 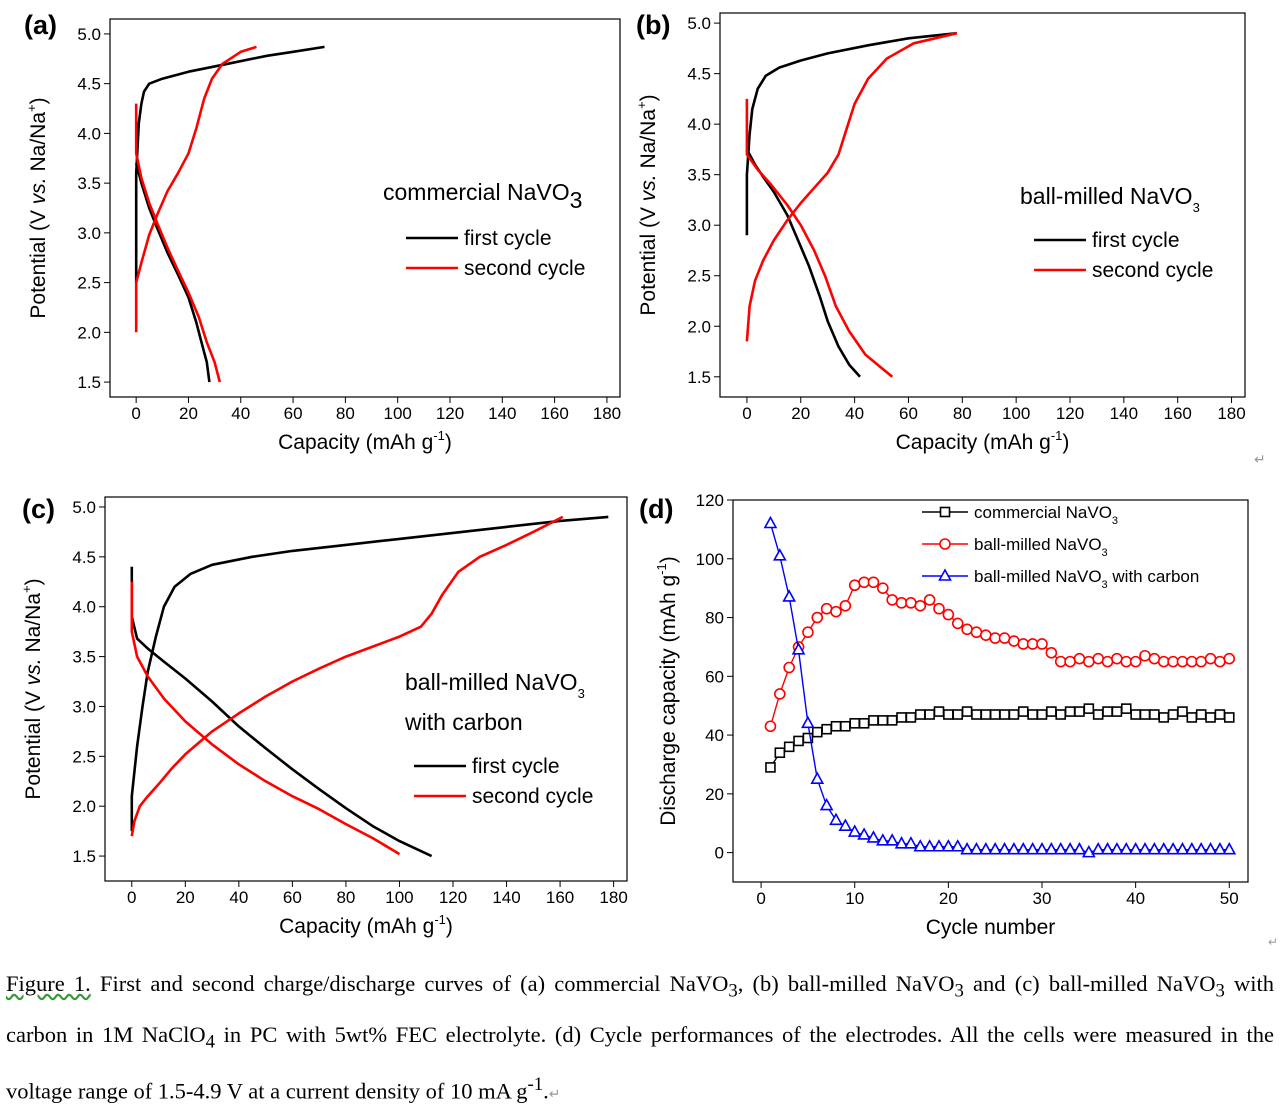 I want to click on caption-text: , (b) ball-milled NaVO, so click(x=846, y=983).